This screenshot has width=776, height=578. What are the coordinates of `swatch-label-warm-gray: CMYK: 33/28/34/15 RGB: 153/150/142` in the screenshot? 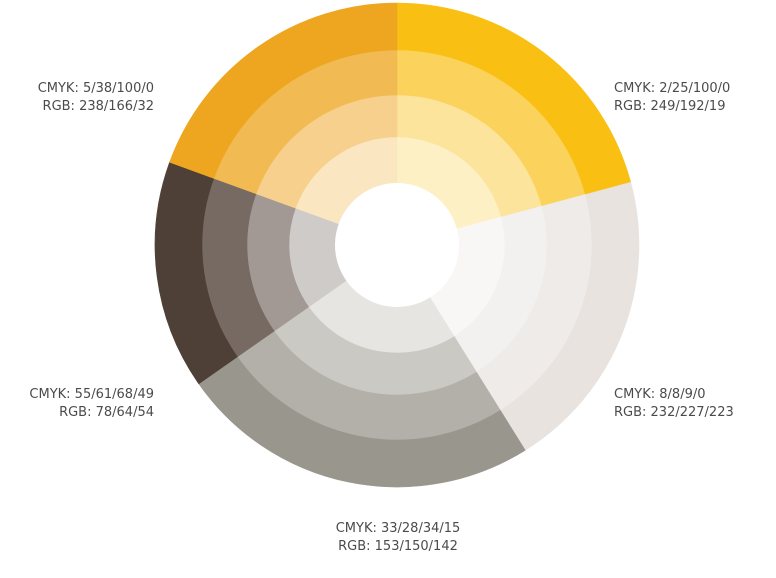 It's located at (398, 538).